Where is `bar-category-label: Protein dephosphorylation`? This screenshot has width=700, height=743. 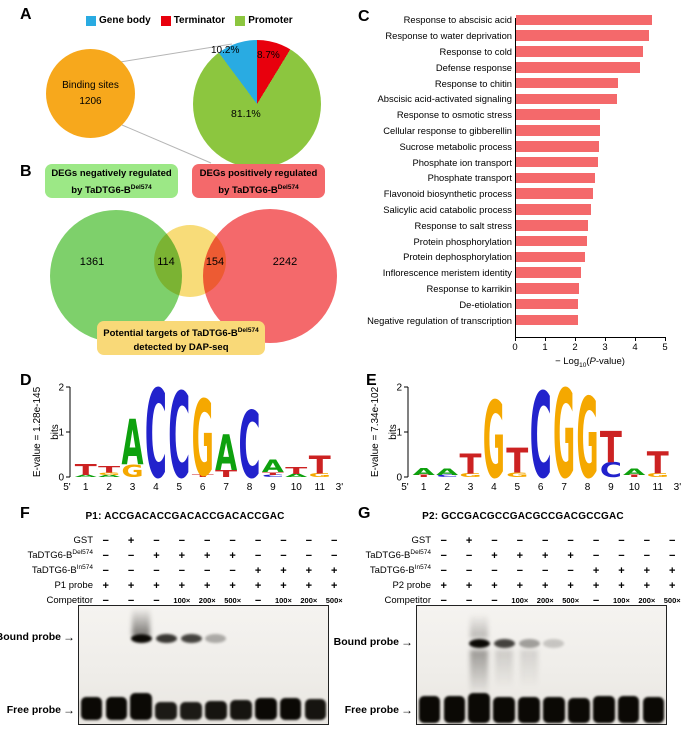 bar-category-label: Protein dephosphorylation is located at coordinates (457, 257).